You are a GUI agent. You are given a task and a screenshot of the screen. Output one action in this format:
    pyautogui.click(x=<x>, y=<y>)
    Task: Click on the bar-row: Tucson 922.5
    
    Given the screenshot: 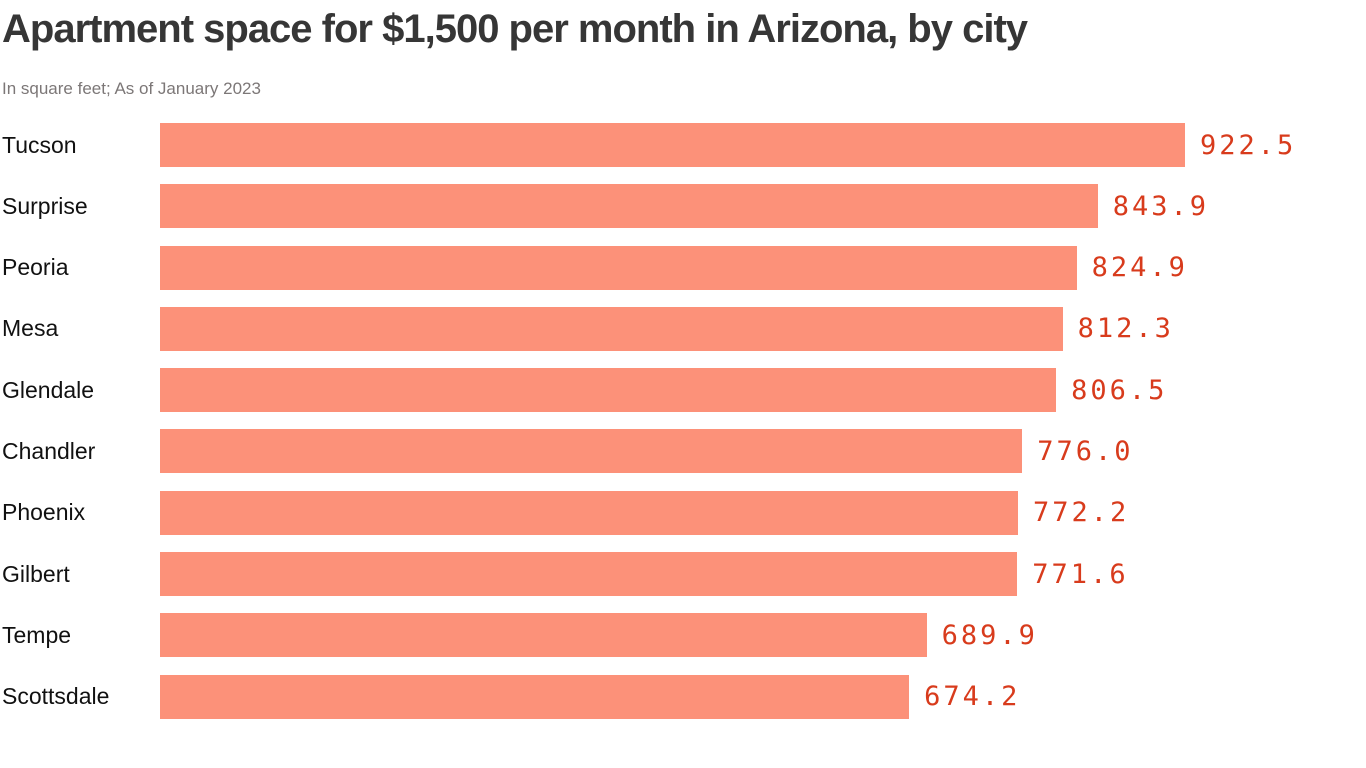 What is the action you would take?
    pyautogui.click(x=683, y=145)
    